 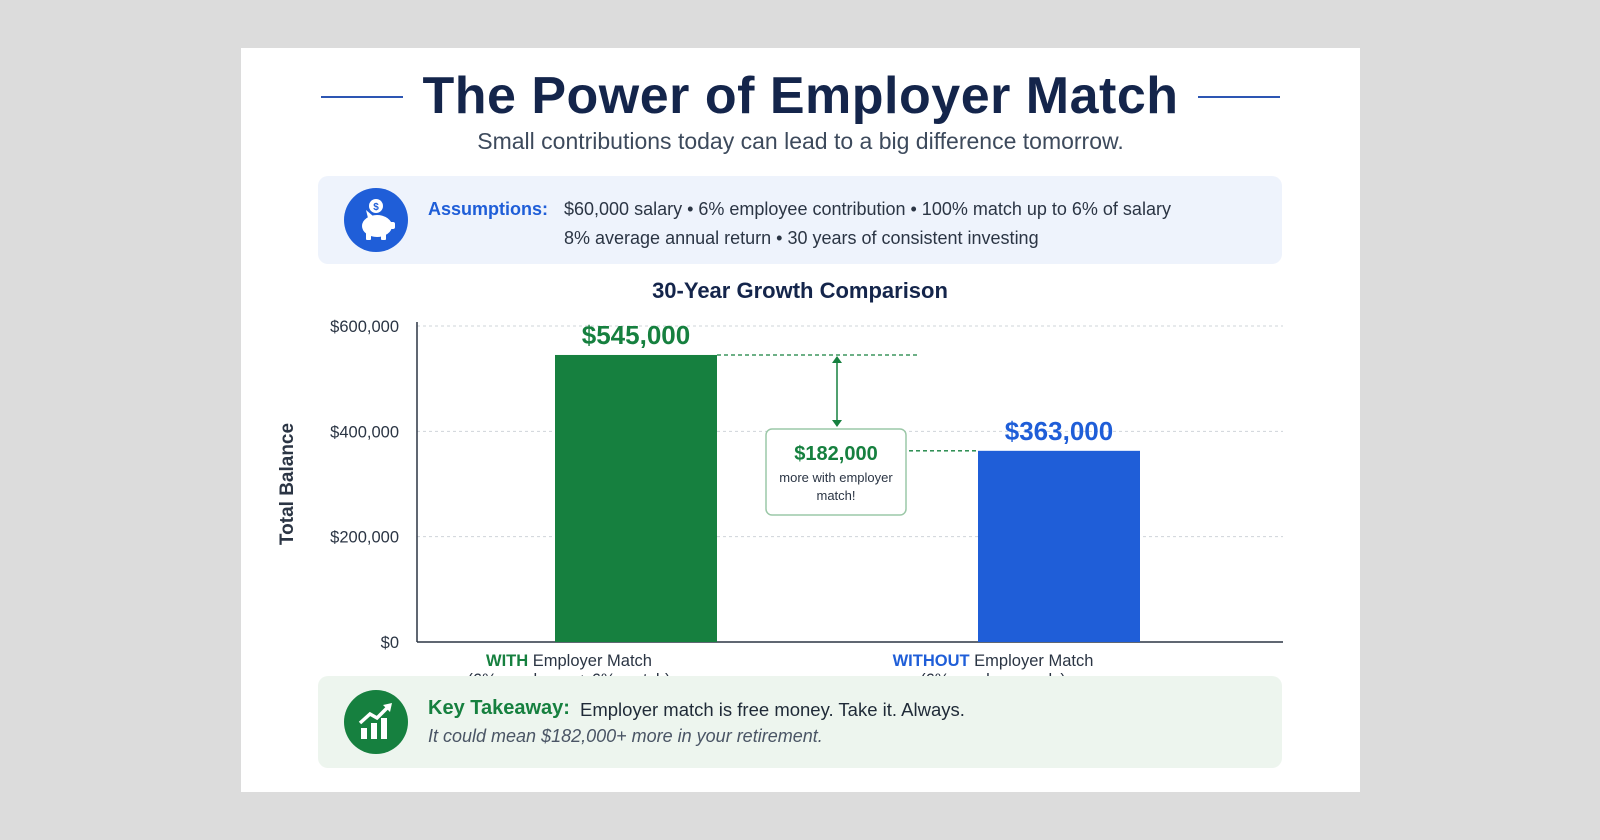 What do you see at coordinates (1059, 431) in the screenshot?
I see `value-label-without: $363,000` at bounding box center [1059, 431].